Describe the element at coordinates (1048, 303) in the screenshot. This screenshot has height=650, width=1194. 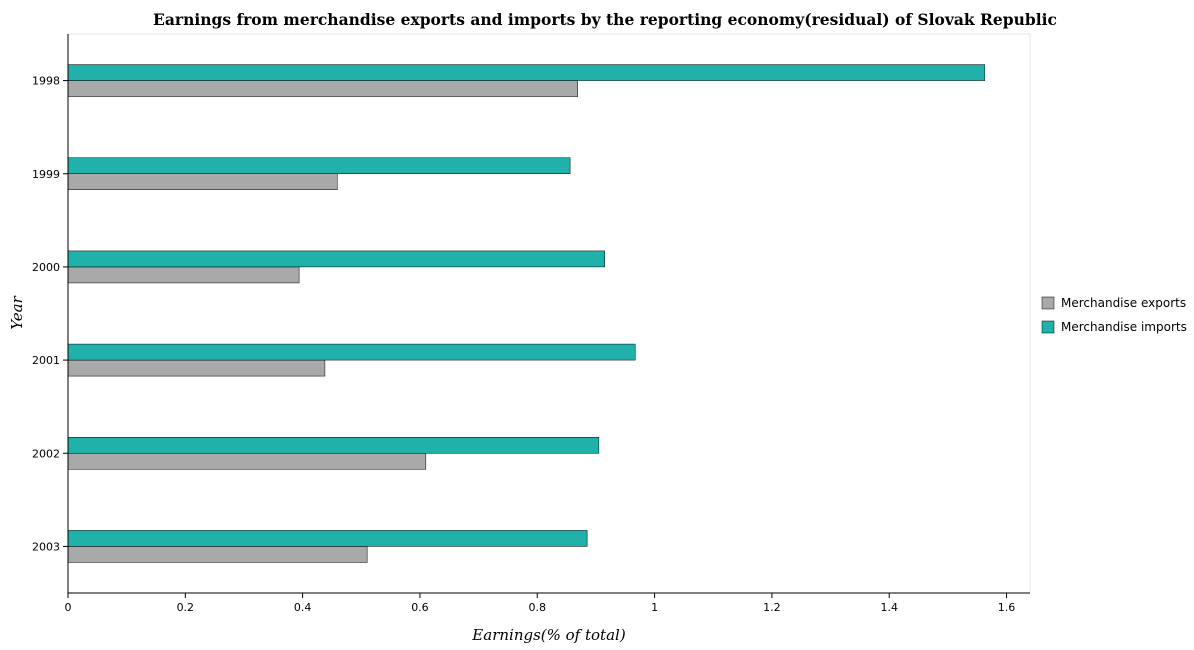
I see `legend-swatch-exports` at that location.